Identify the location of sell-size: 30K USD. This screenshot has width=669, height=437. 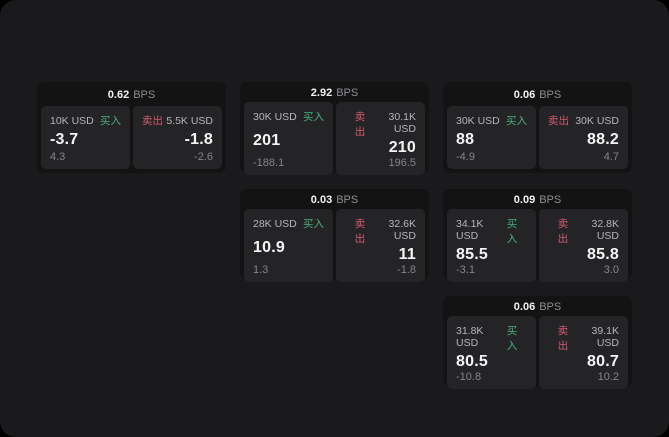
(597, 121).